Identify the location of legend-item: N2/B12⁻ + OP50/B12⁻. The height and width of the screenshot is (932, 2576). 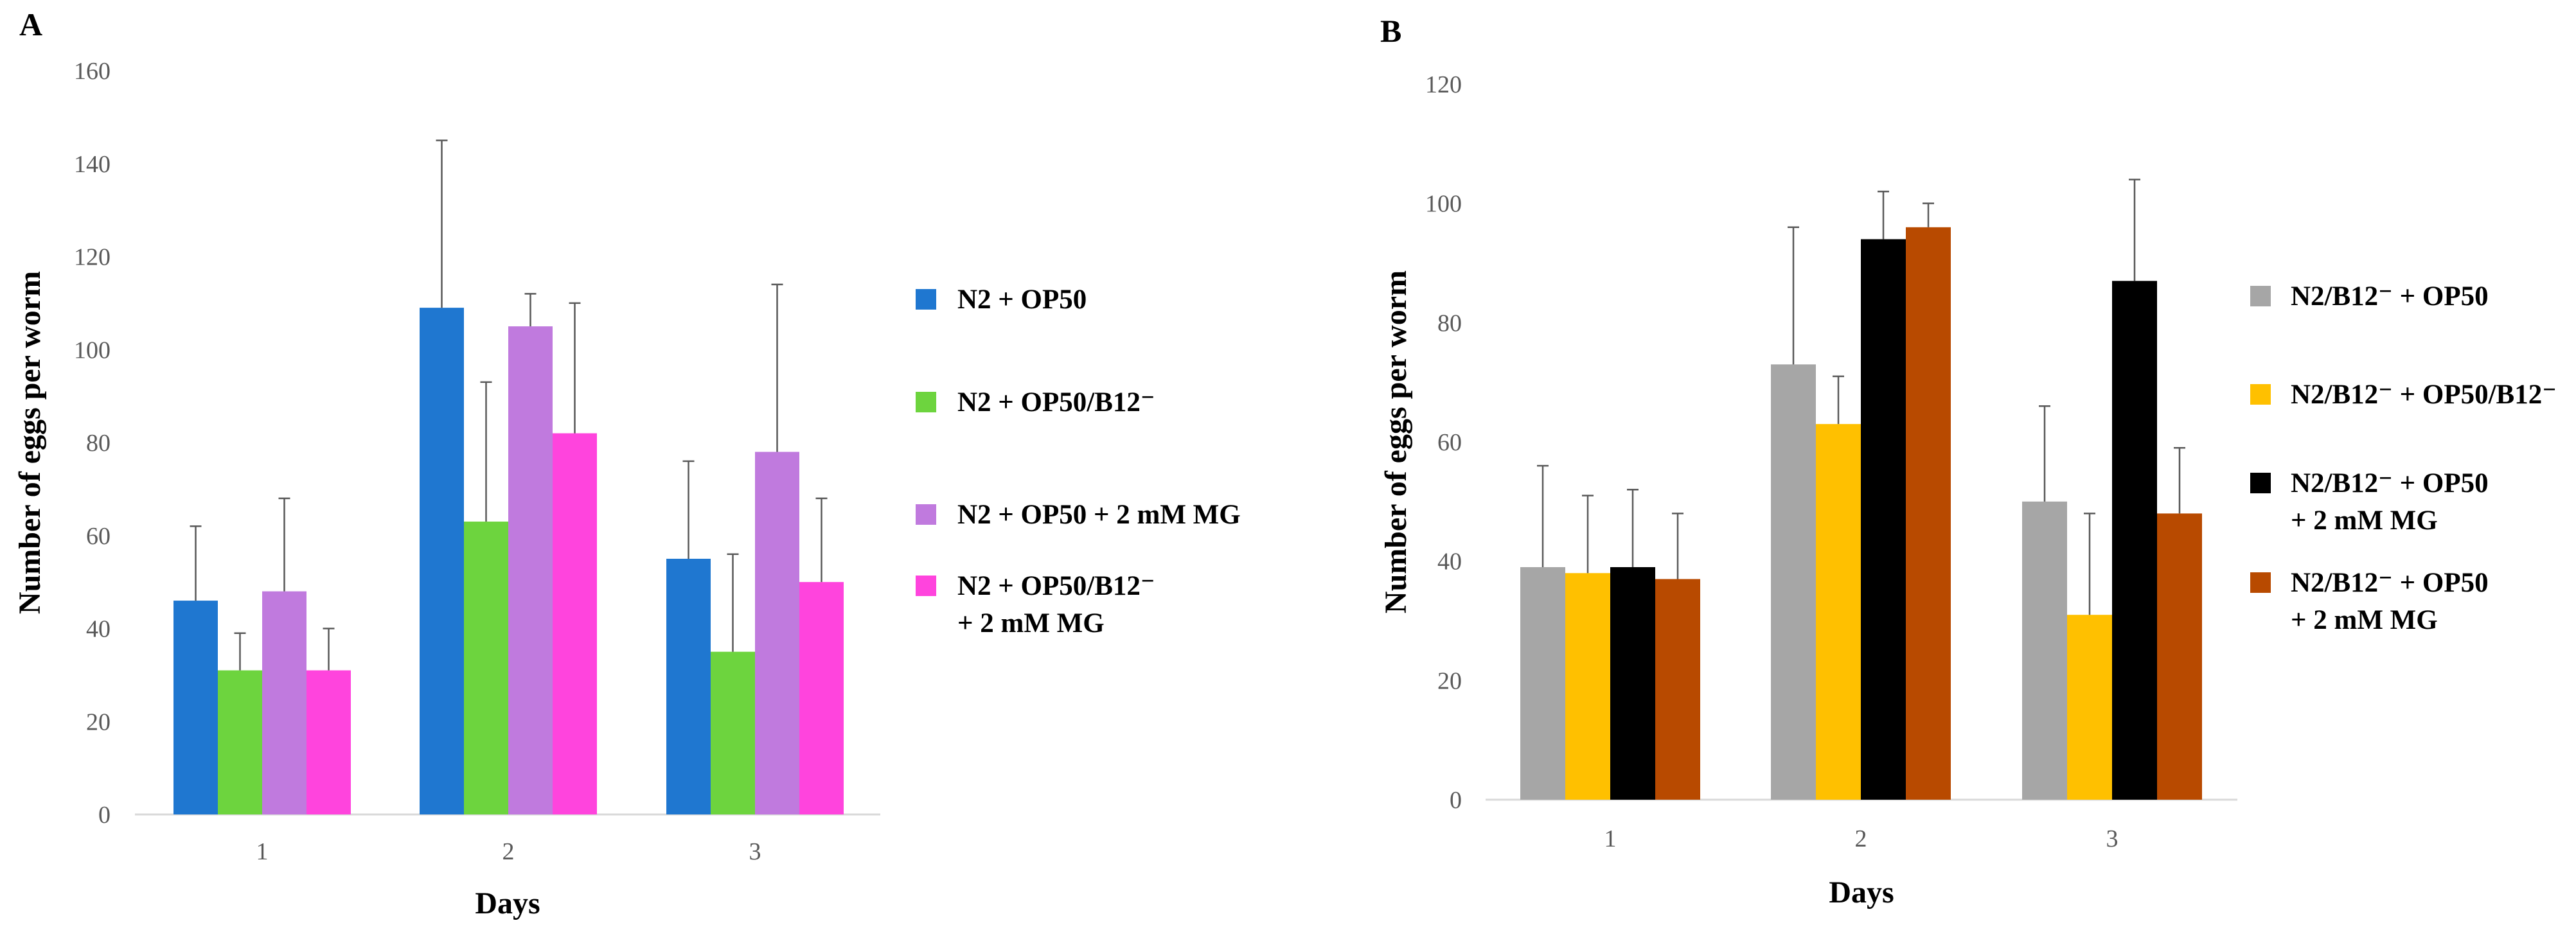
(2404, 395).